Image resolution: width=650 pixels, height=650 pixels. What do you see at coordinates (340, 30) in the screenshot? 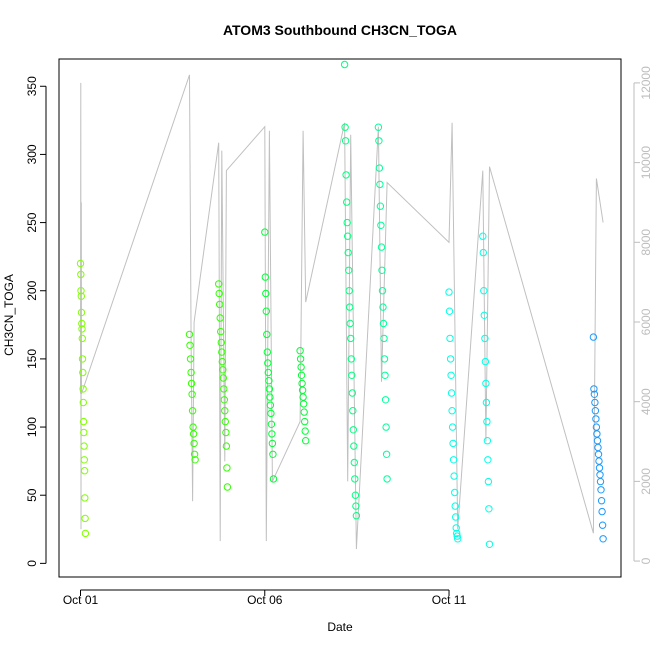
I see `chart-title: ATOM3 Southbound CH3CN_TOGA` at bounding box center [340, 30].